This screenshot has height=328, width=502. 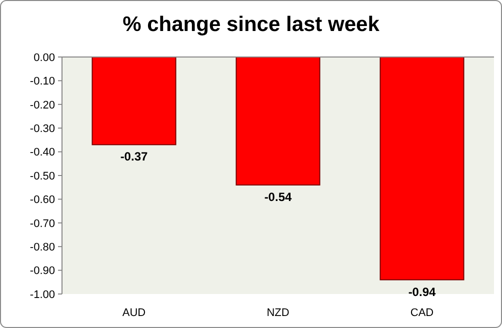 What do you see at coordinates (278, 197) in the screenshot?
I see `data-label: -0.54` at bounding box center [278, 197].